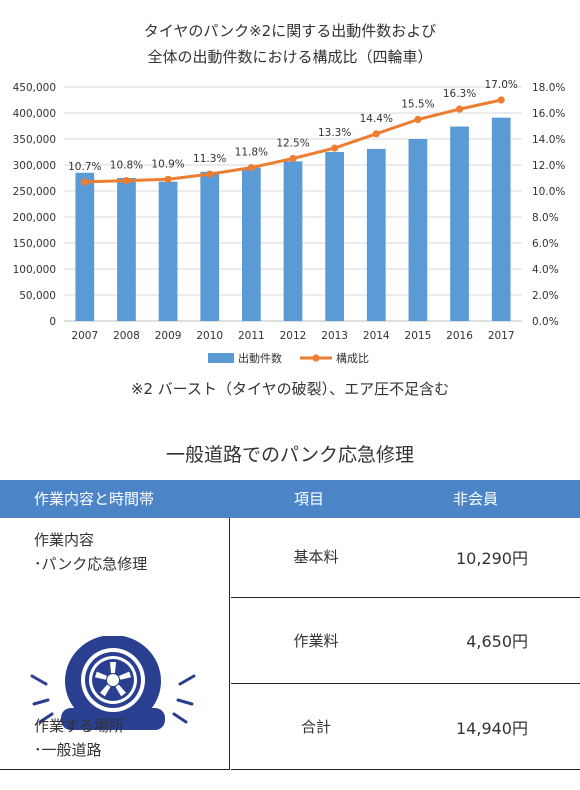 Image resolution: width=580 pixels, height=790 pixels. What do you see at coordinates (37, 296) in the screenshot?
I see `left-axis-tick-label: 50,000` at bounding box center [37, 296].